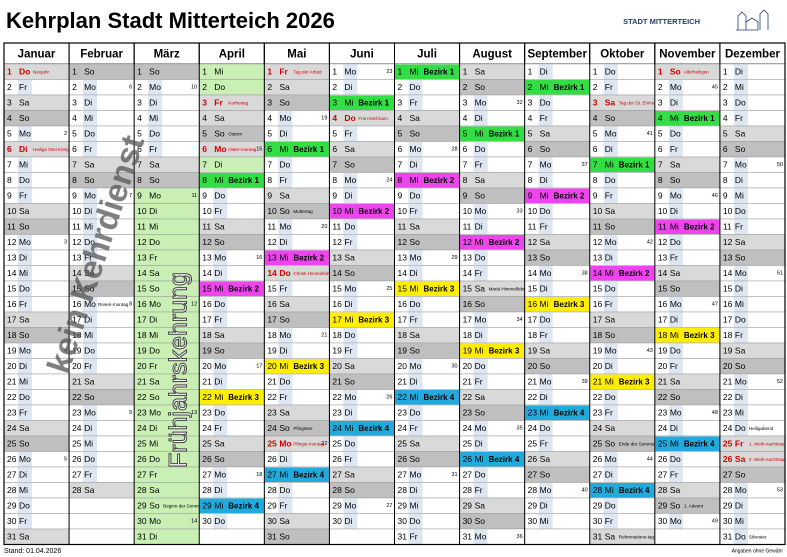 Image resolution: width=787 pixels, height=557 pixels. I want to click on week-number: 41, so click(650, 134).